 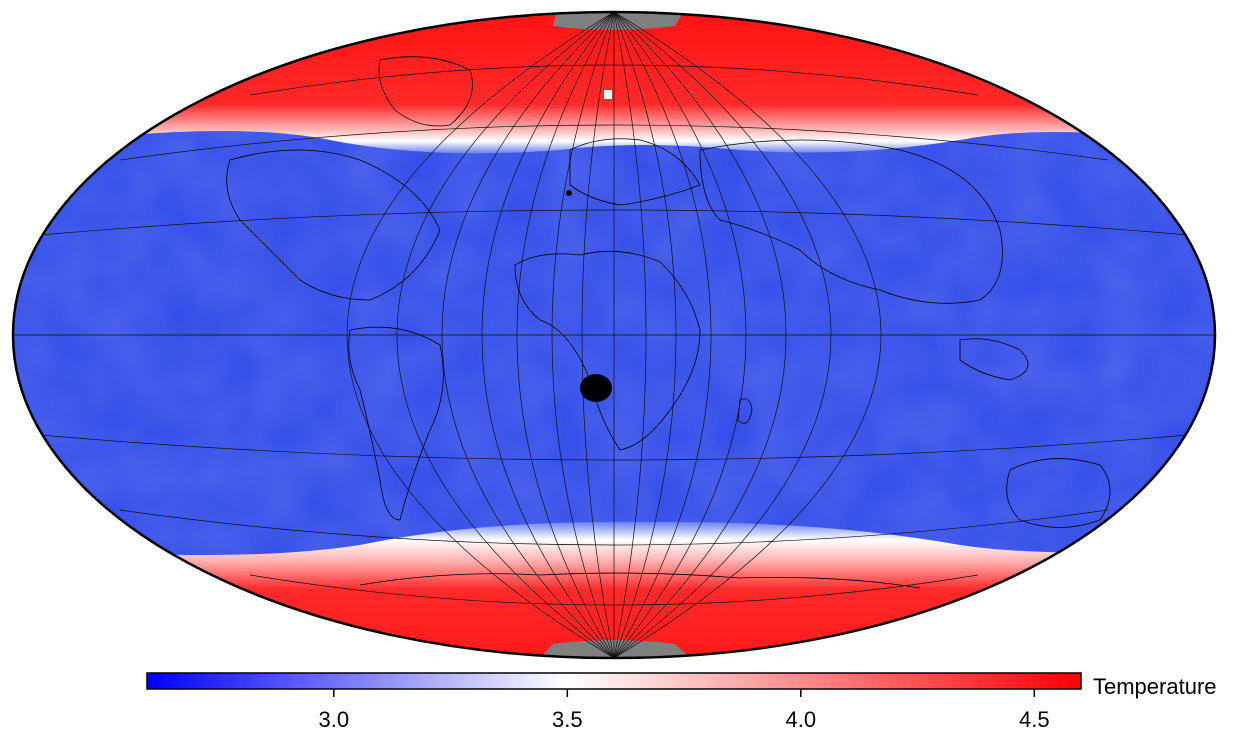 I want to click on coast-africa, so click(x=607, y=350).